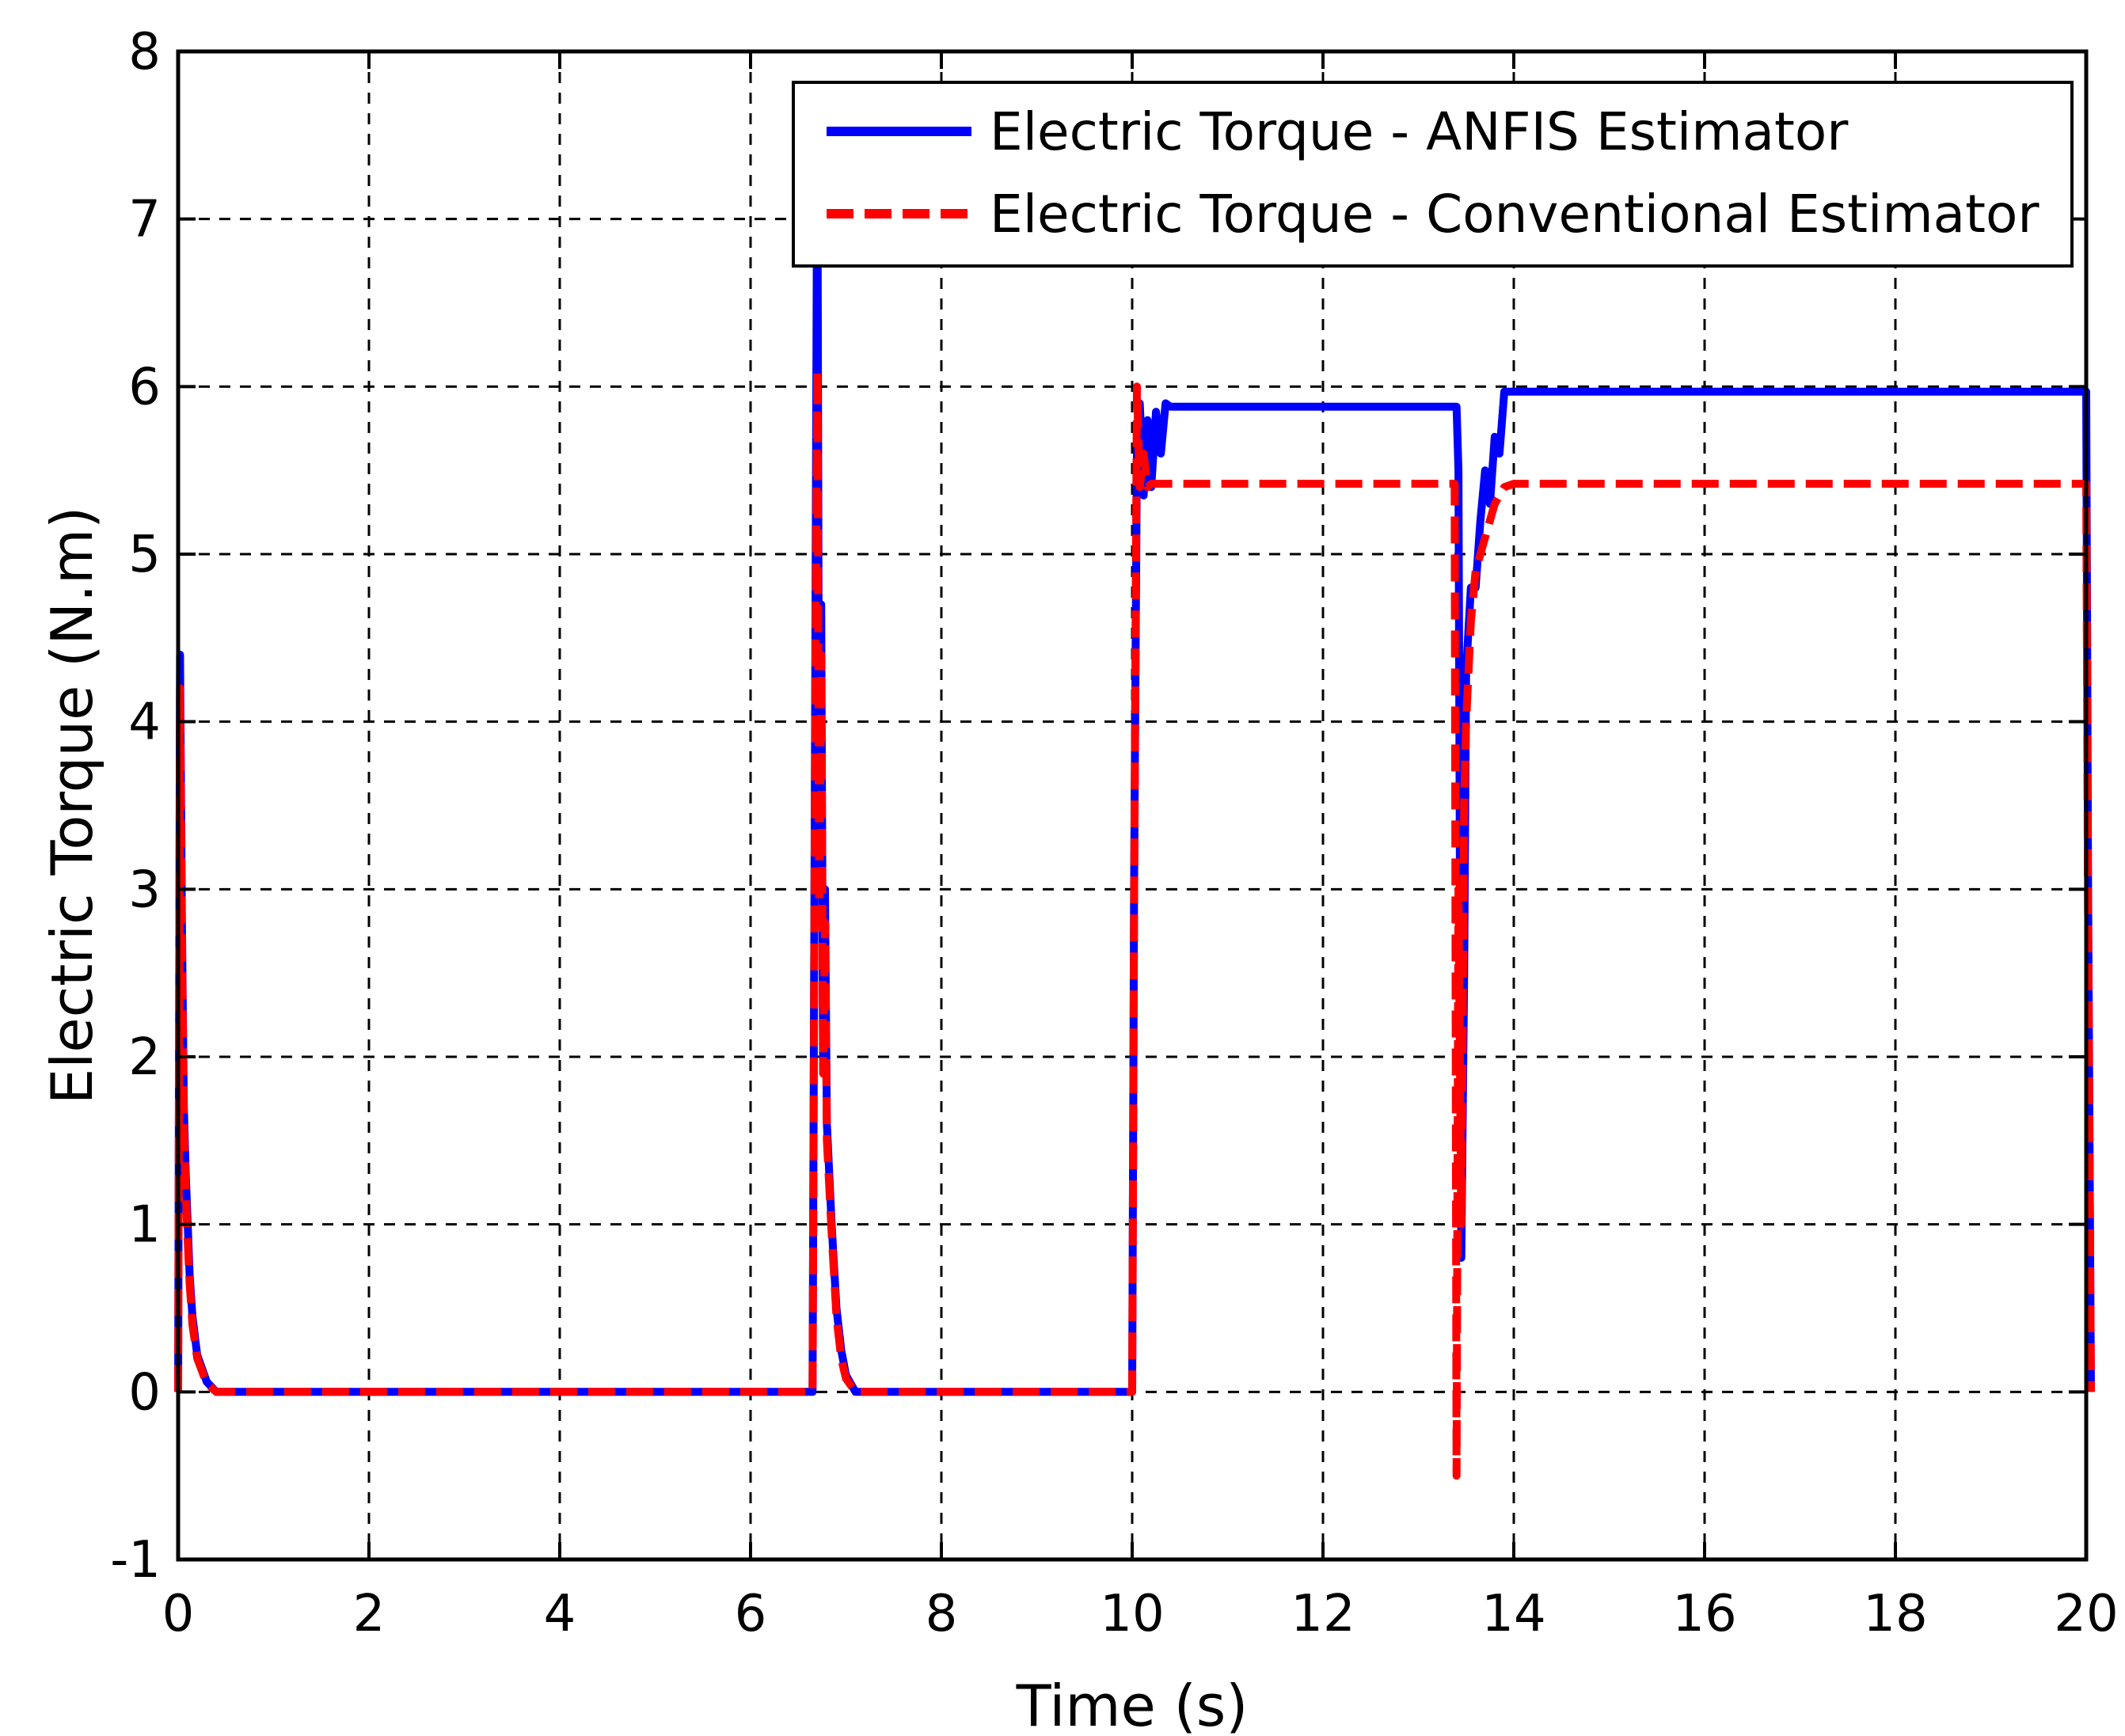  I want to click on legend-box, so click(1433, 175).